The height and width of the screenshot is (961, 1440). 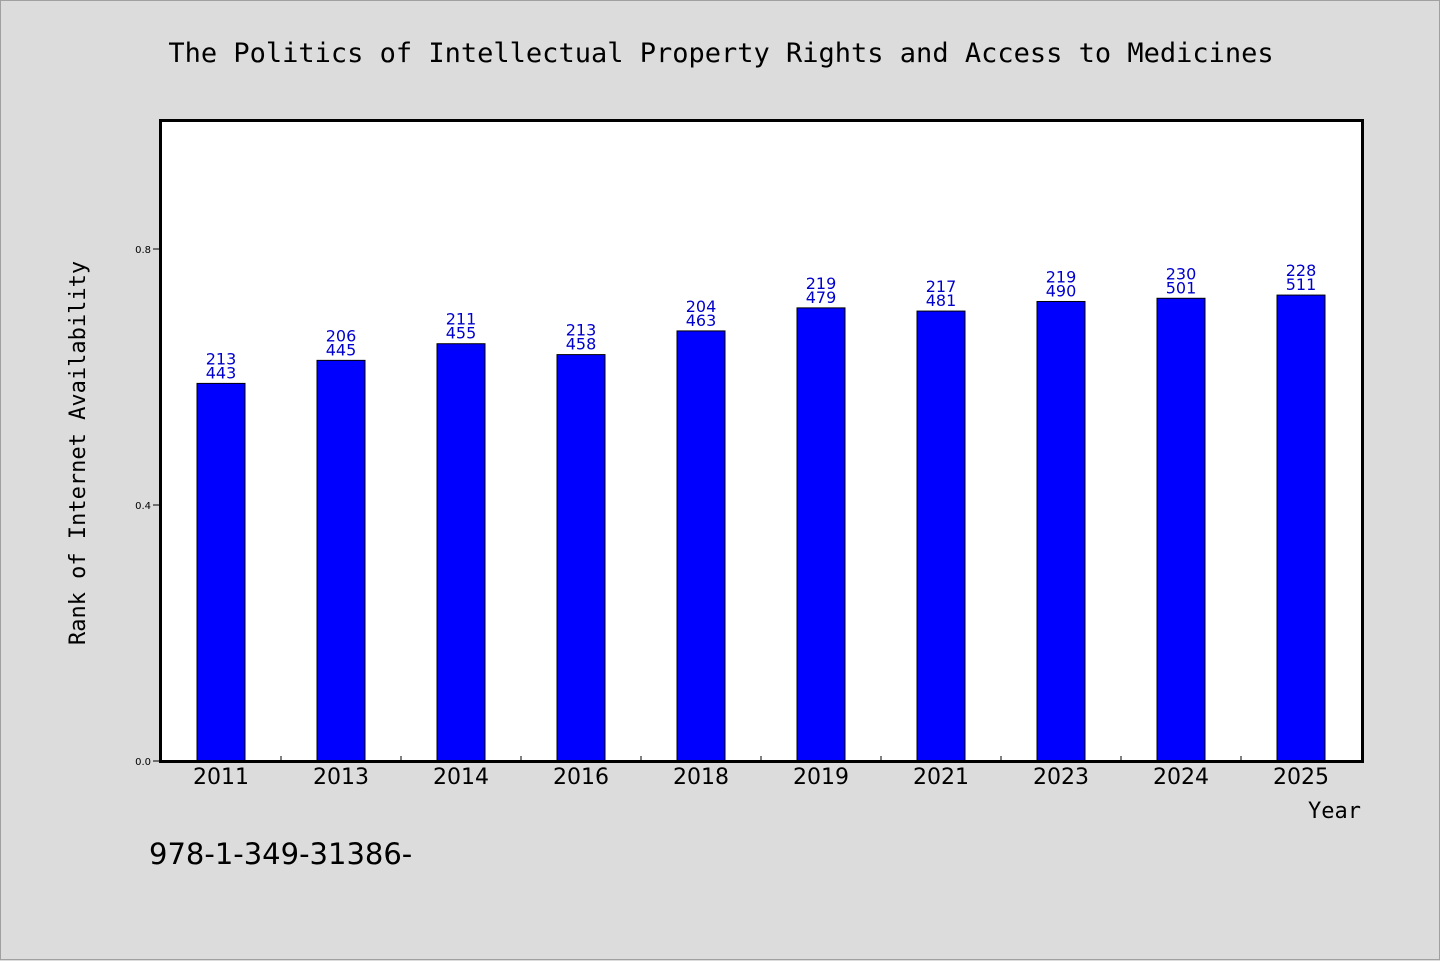 I want to click on footnote: 978-1-349-31386-, so click(x=280, y=854).